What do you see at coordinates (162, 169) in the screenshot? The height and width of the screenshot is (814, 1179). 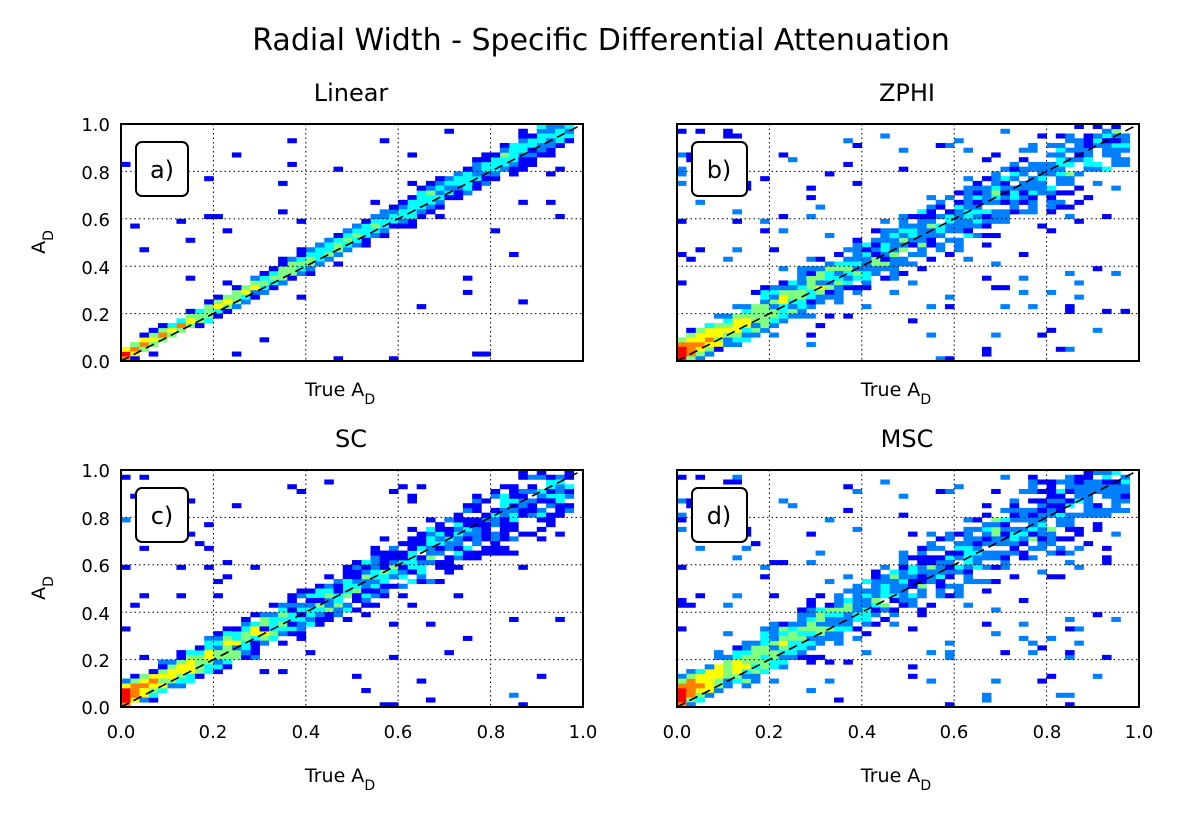 I see `panel-label-box: a)` at bounding box center [162, 169].